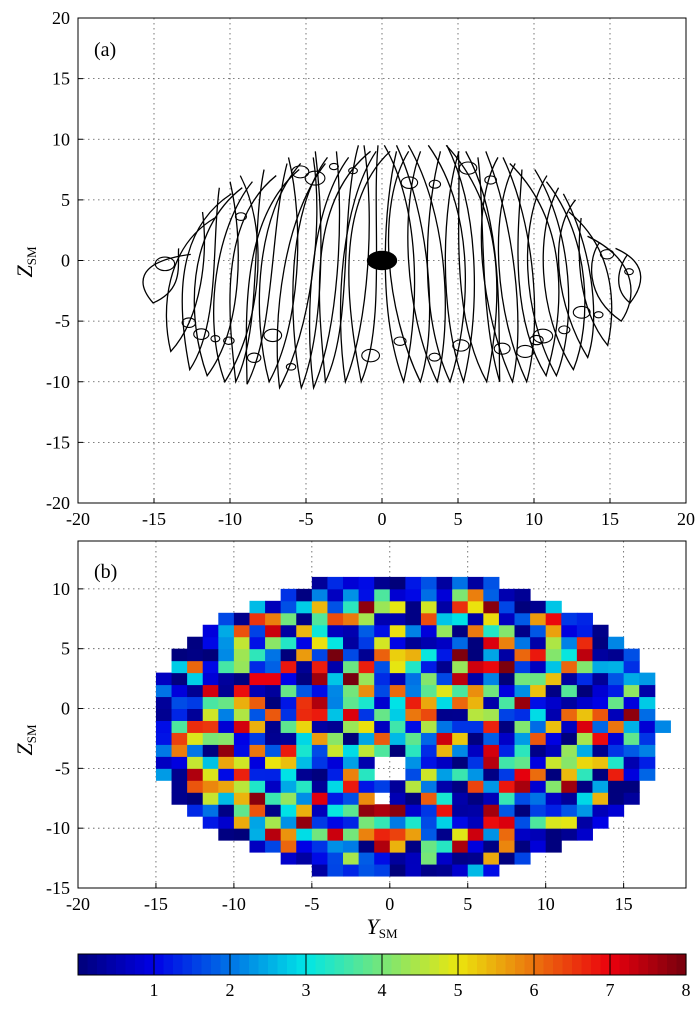 Image resolution: width=700 pixels, height=1010 pixels. What do you see at coordinates (458, 990) in the screenshot?
I see `colorbar-tick-label: 5` at bounding box center [458, 990].